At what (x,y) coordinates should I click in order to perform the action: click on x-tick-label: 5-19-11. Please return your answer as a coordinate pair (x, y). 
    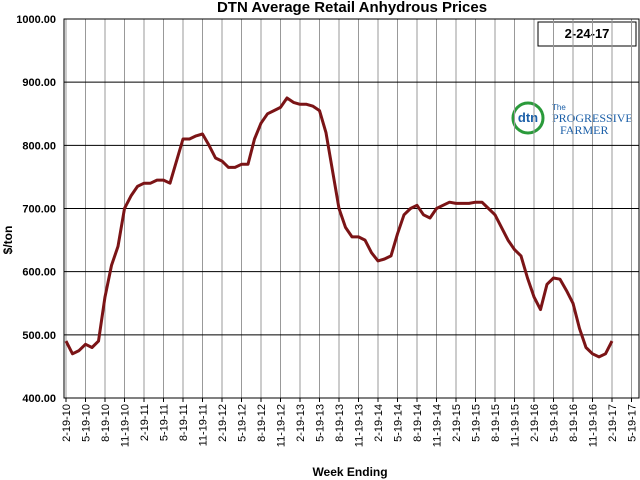
    Looking at the image, I should click on (165, 422).